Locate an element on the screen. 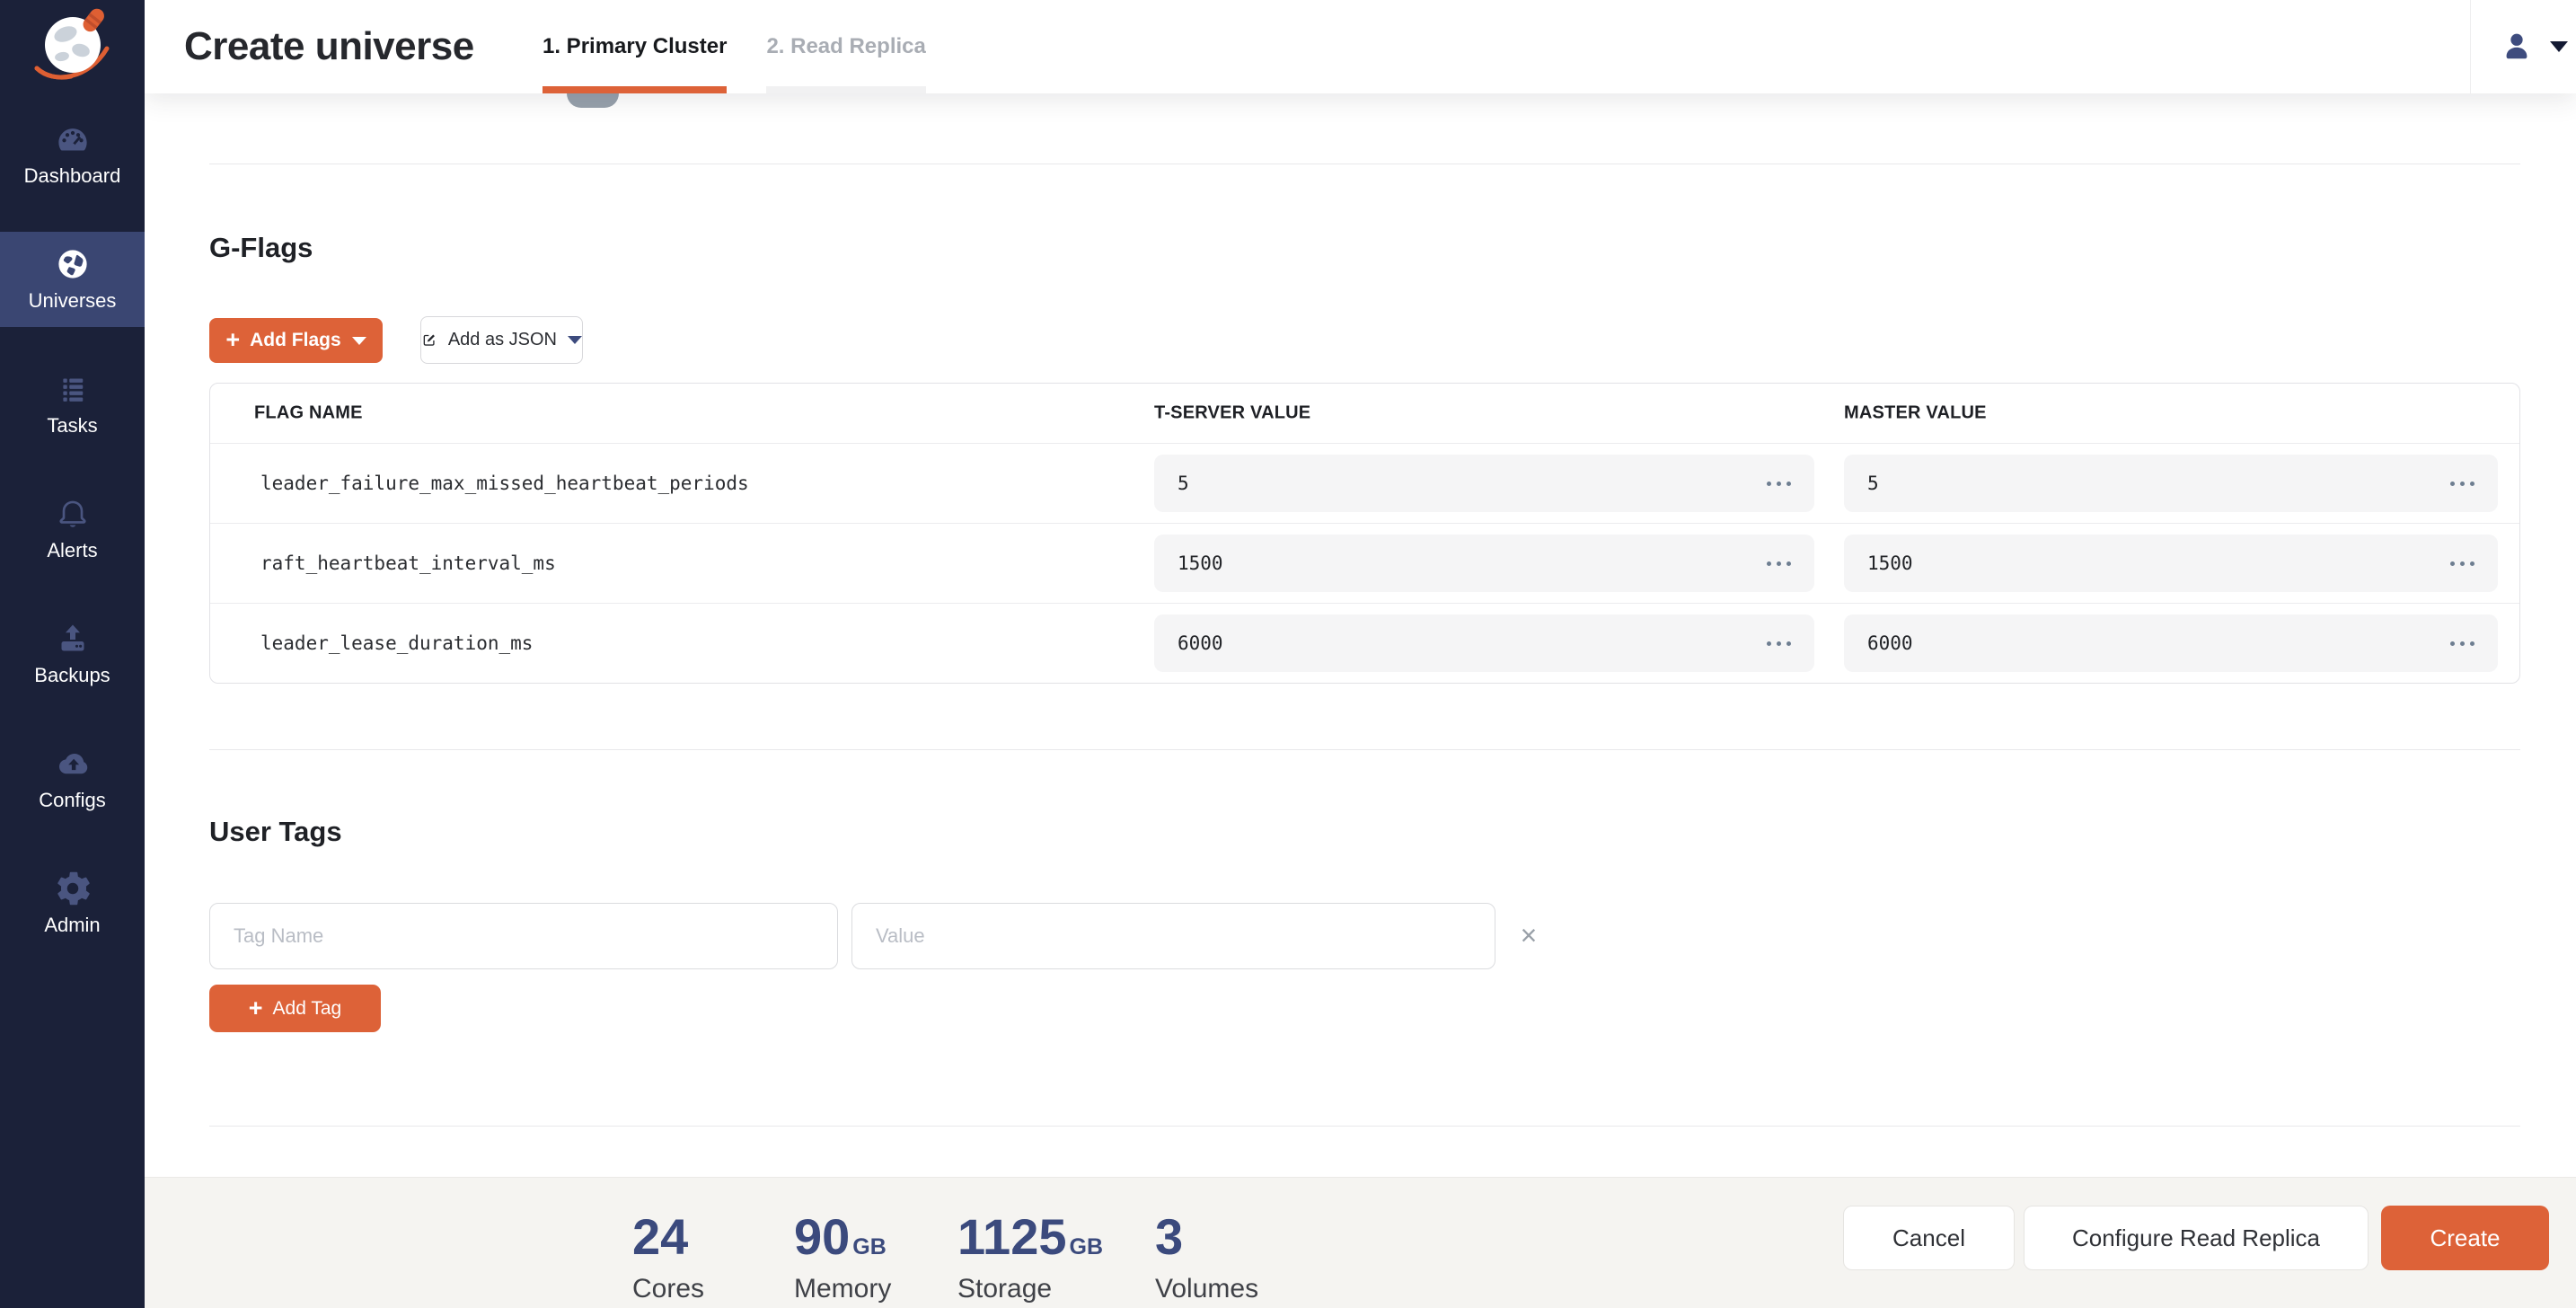 The image size is (2576, 1308). stat-cores: 24 Cores is located at coordinates (668, 1258).